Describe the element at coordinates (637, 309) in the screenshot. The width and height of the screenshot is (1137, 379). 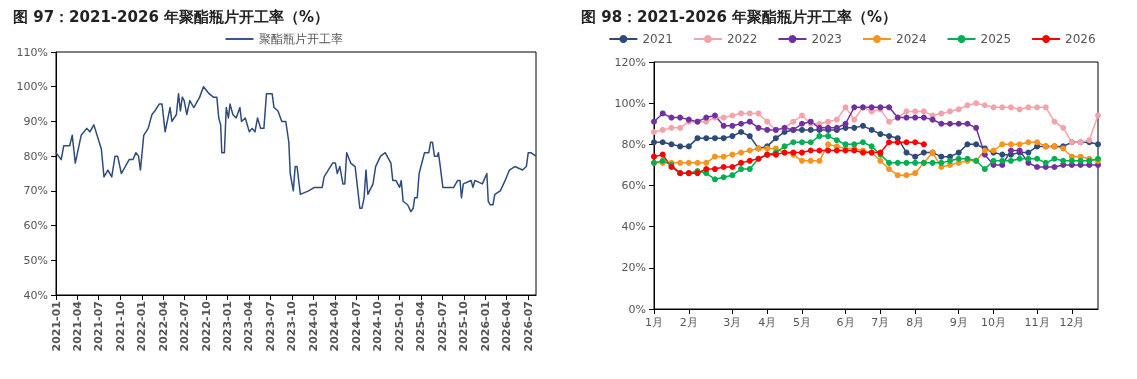
I see `y-tick-label: 0%` at that location.